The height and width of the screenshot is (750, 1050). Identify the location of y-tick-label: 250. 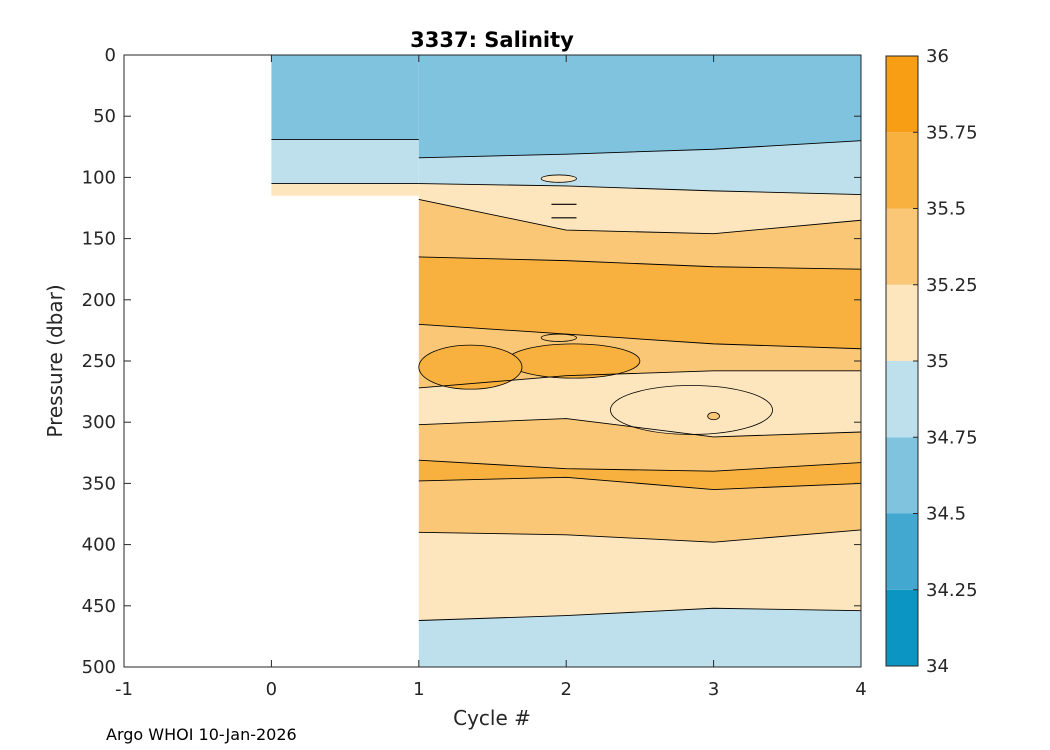
(99, 361).